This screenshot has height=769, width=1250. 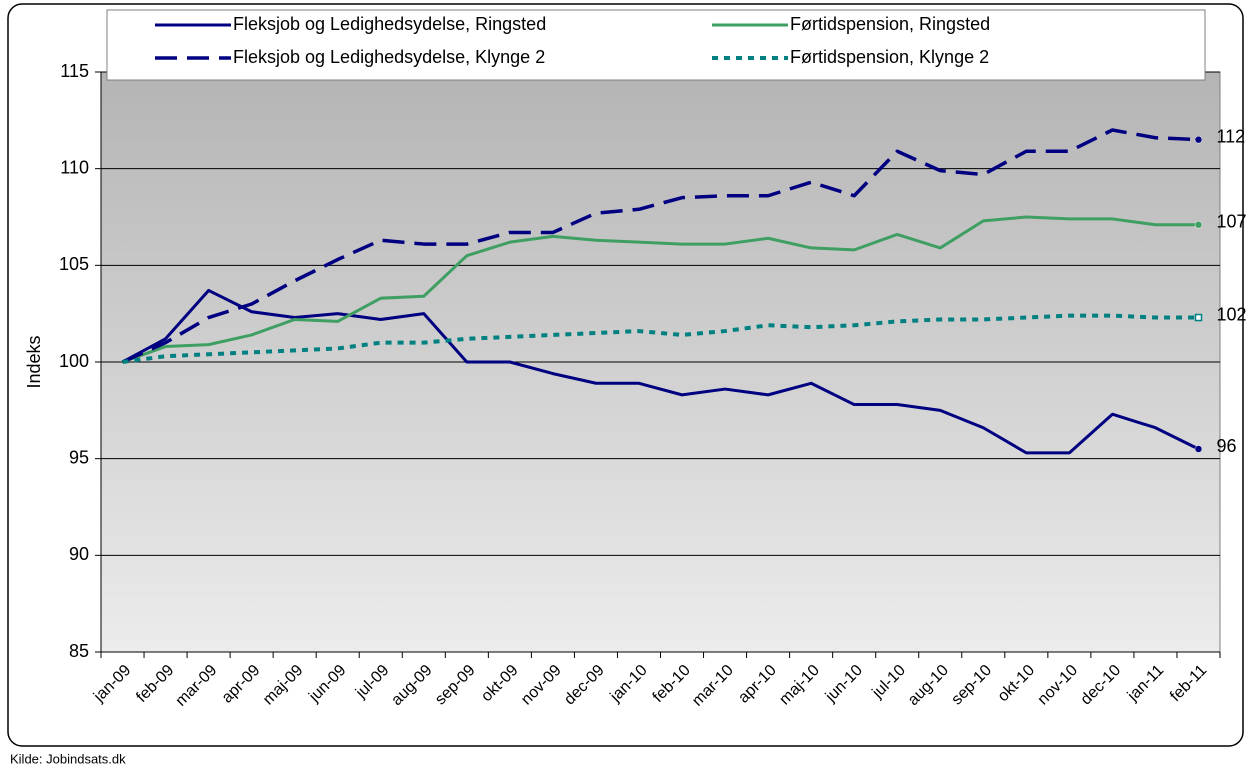 What do you see at coordinates (74, 264) in the screenshot?
I see `y-tick-label: 105` at bounding box center [74, 264].